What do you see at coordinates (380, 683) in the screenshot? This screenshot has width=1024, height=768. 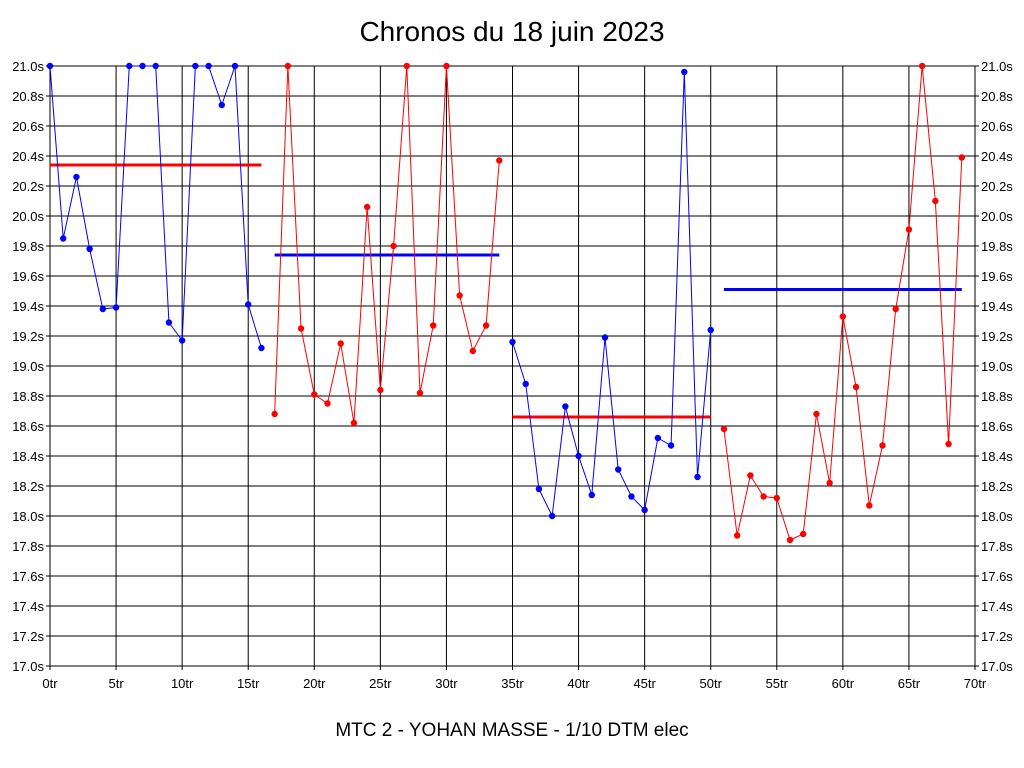 I see `x-tick-label: 25tr` at bounding box center [380, 683].